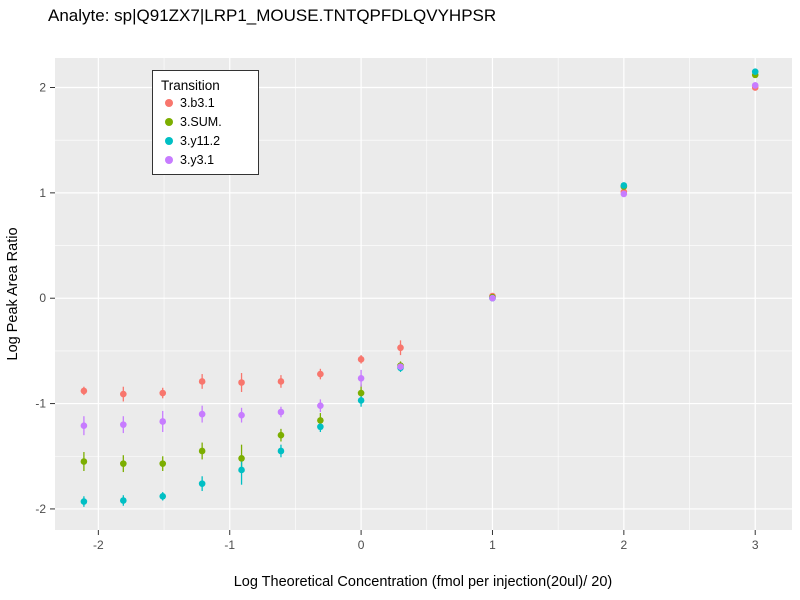 This screenshot has height=600, width=800. Describe the element at coordinates (42, 193) in the screenshot. I see `y-tick-label: 1` at that location.